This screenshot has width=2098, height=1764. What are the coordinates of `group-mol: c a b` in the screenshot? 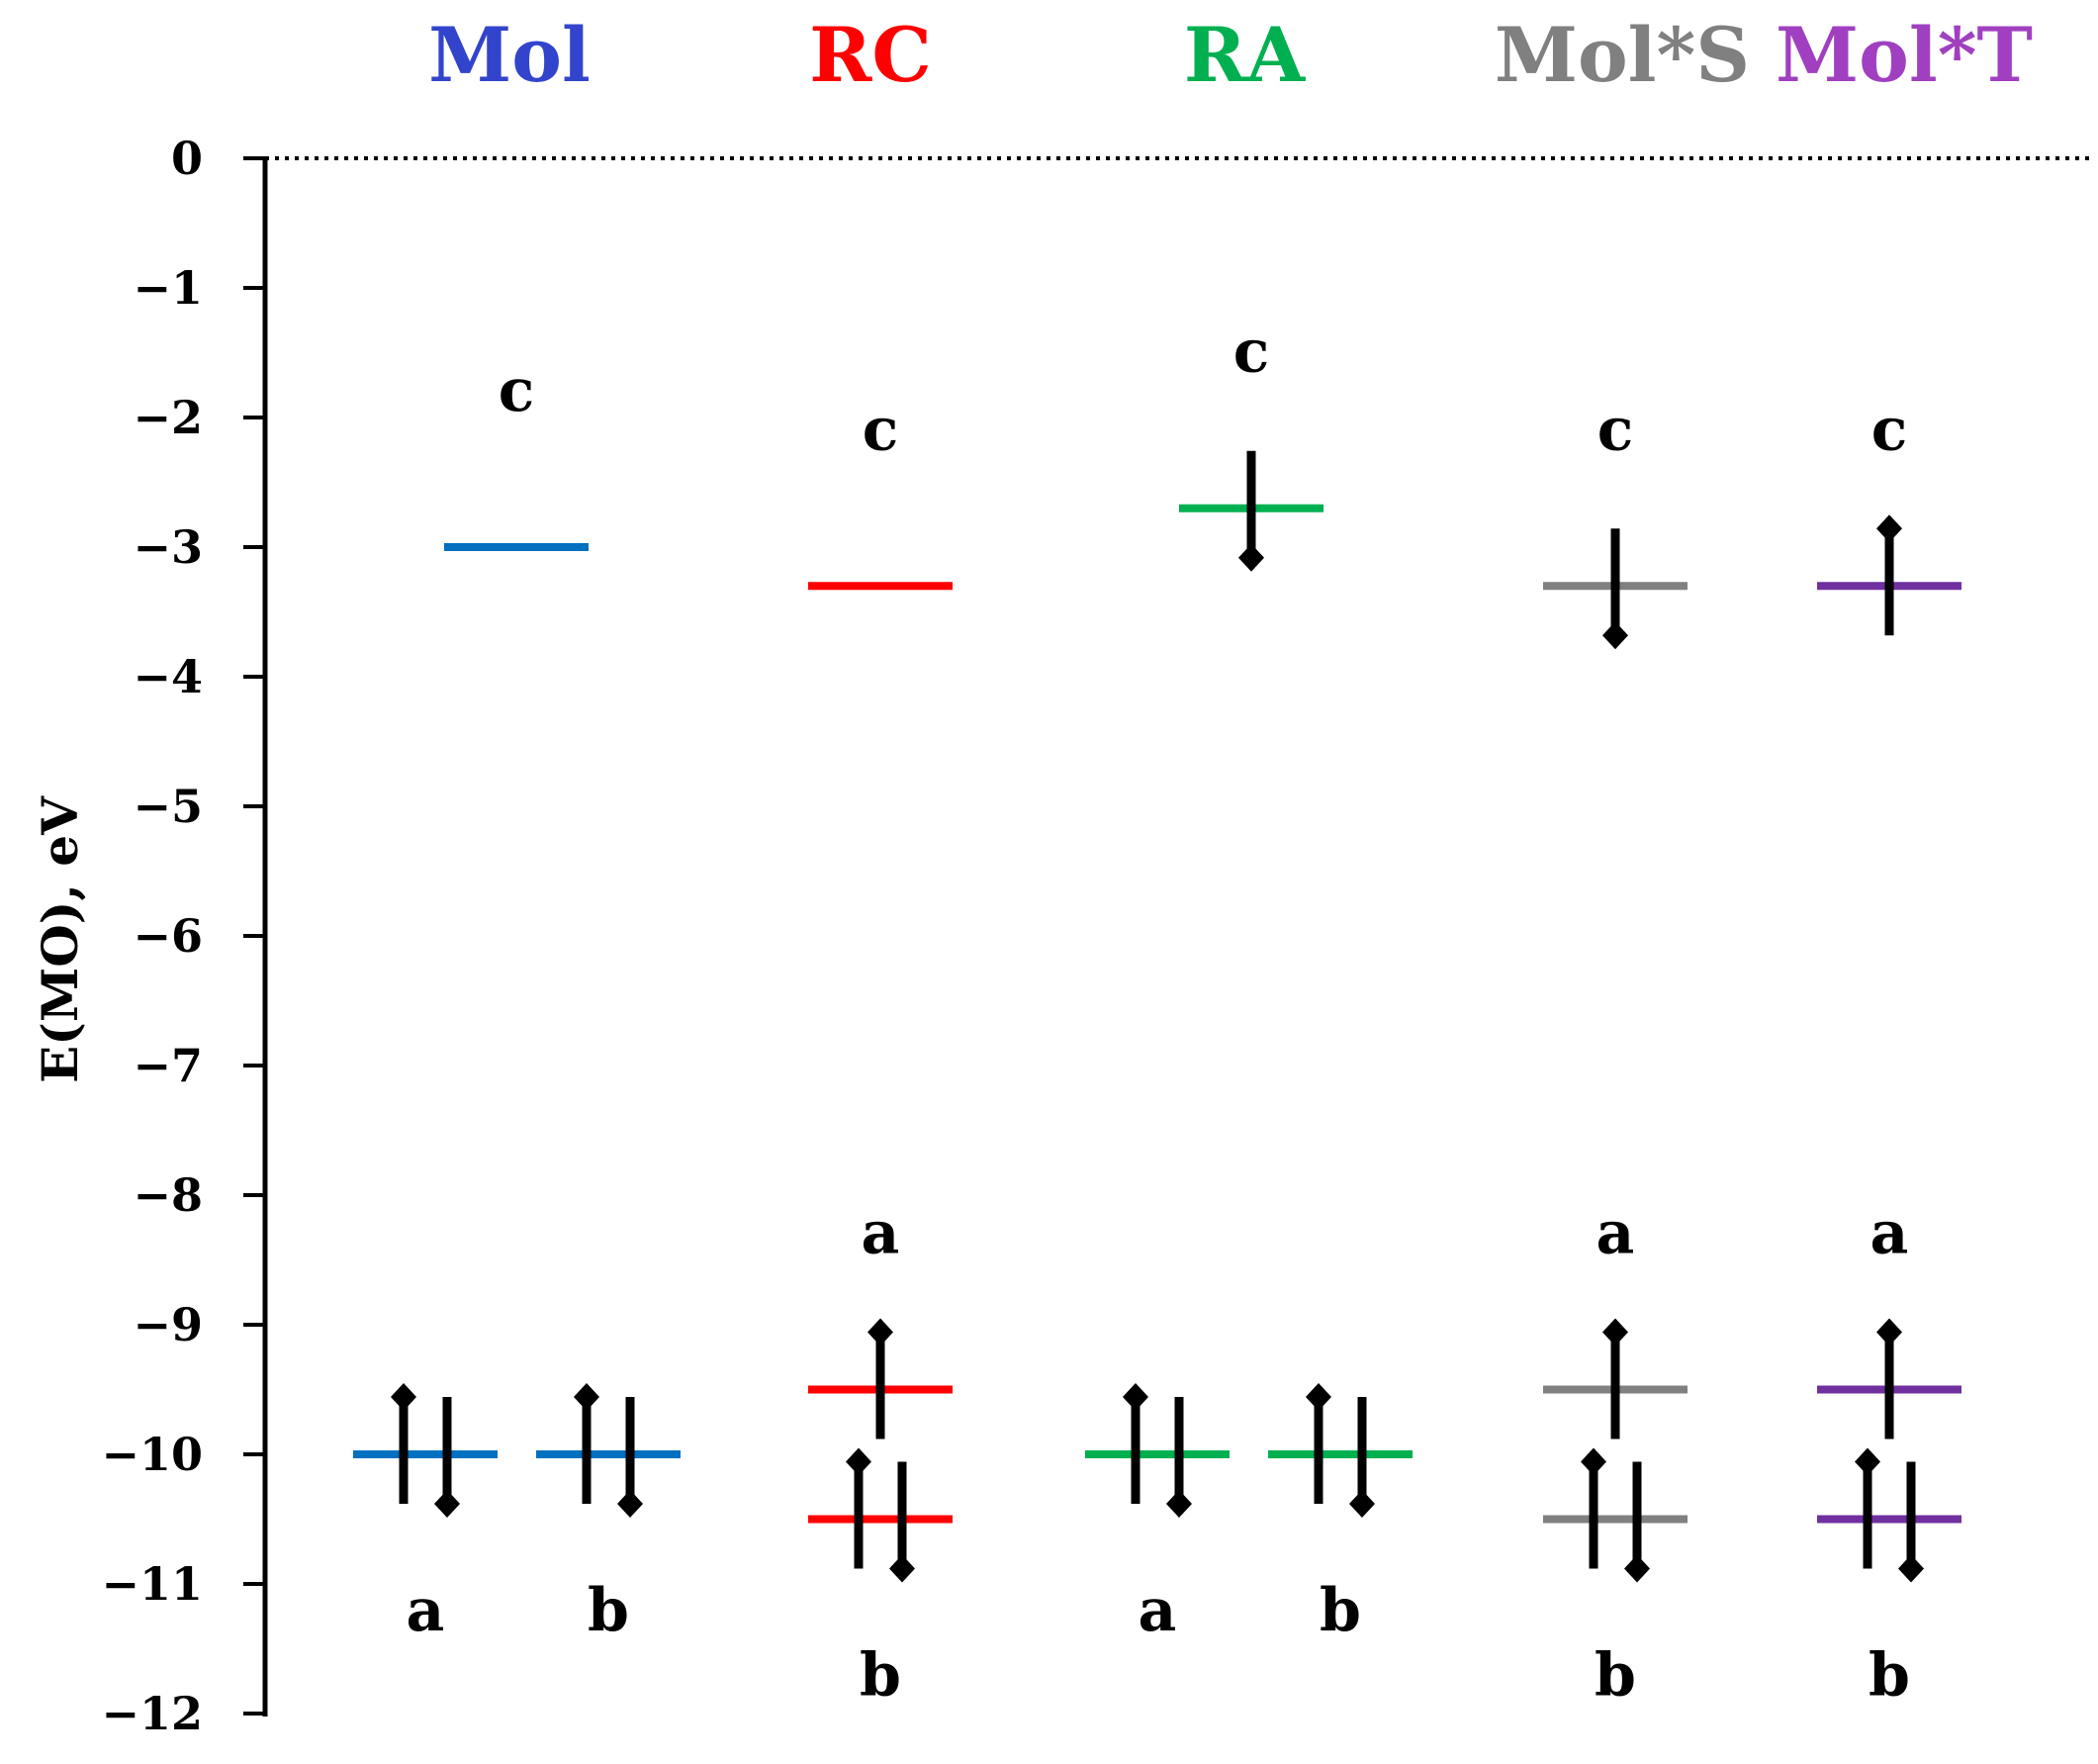 It's located at (517, 1000).